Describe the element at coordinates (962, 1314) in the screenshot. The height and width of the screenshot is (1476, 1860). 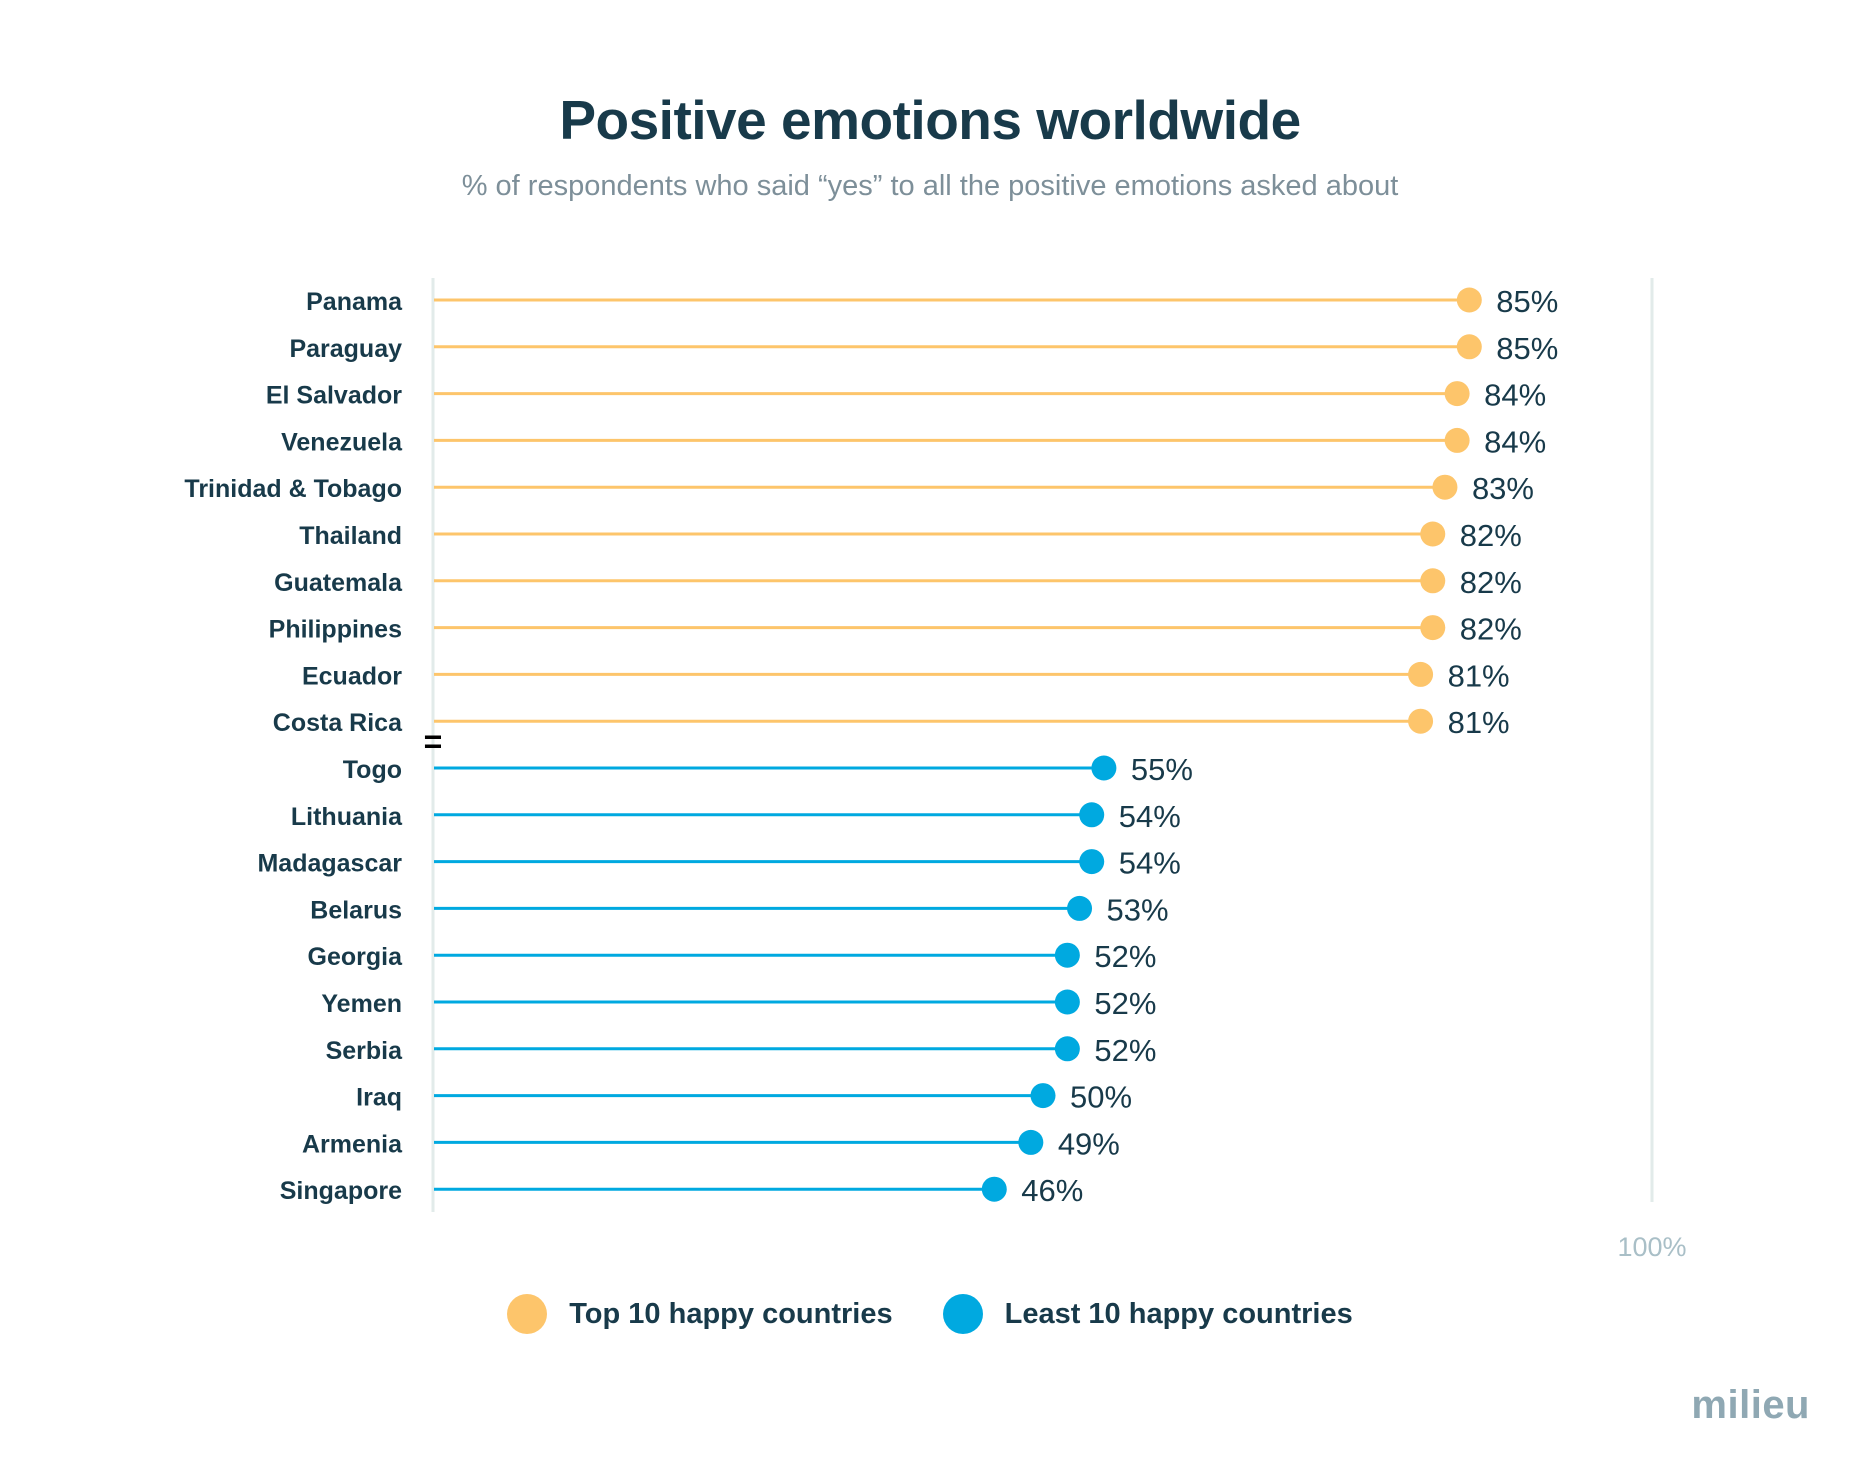
I see `legend-swatch-least` at that location.